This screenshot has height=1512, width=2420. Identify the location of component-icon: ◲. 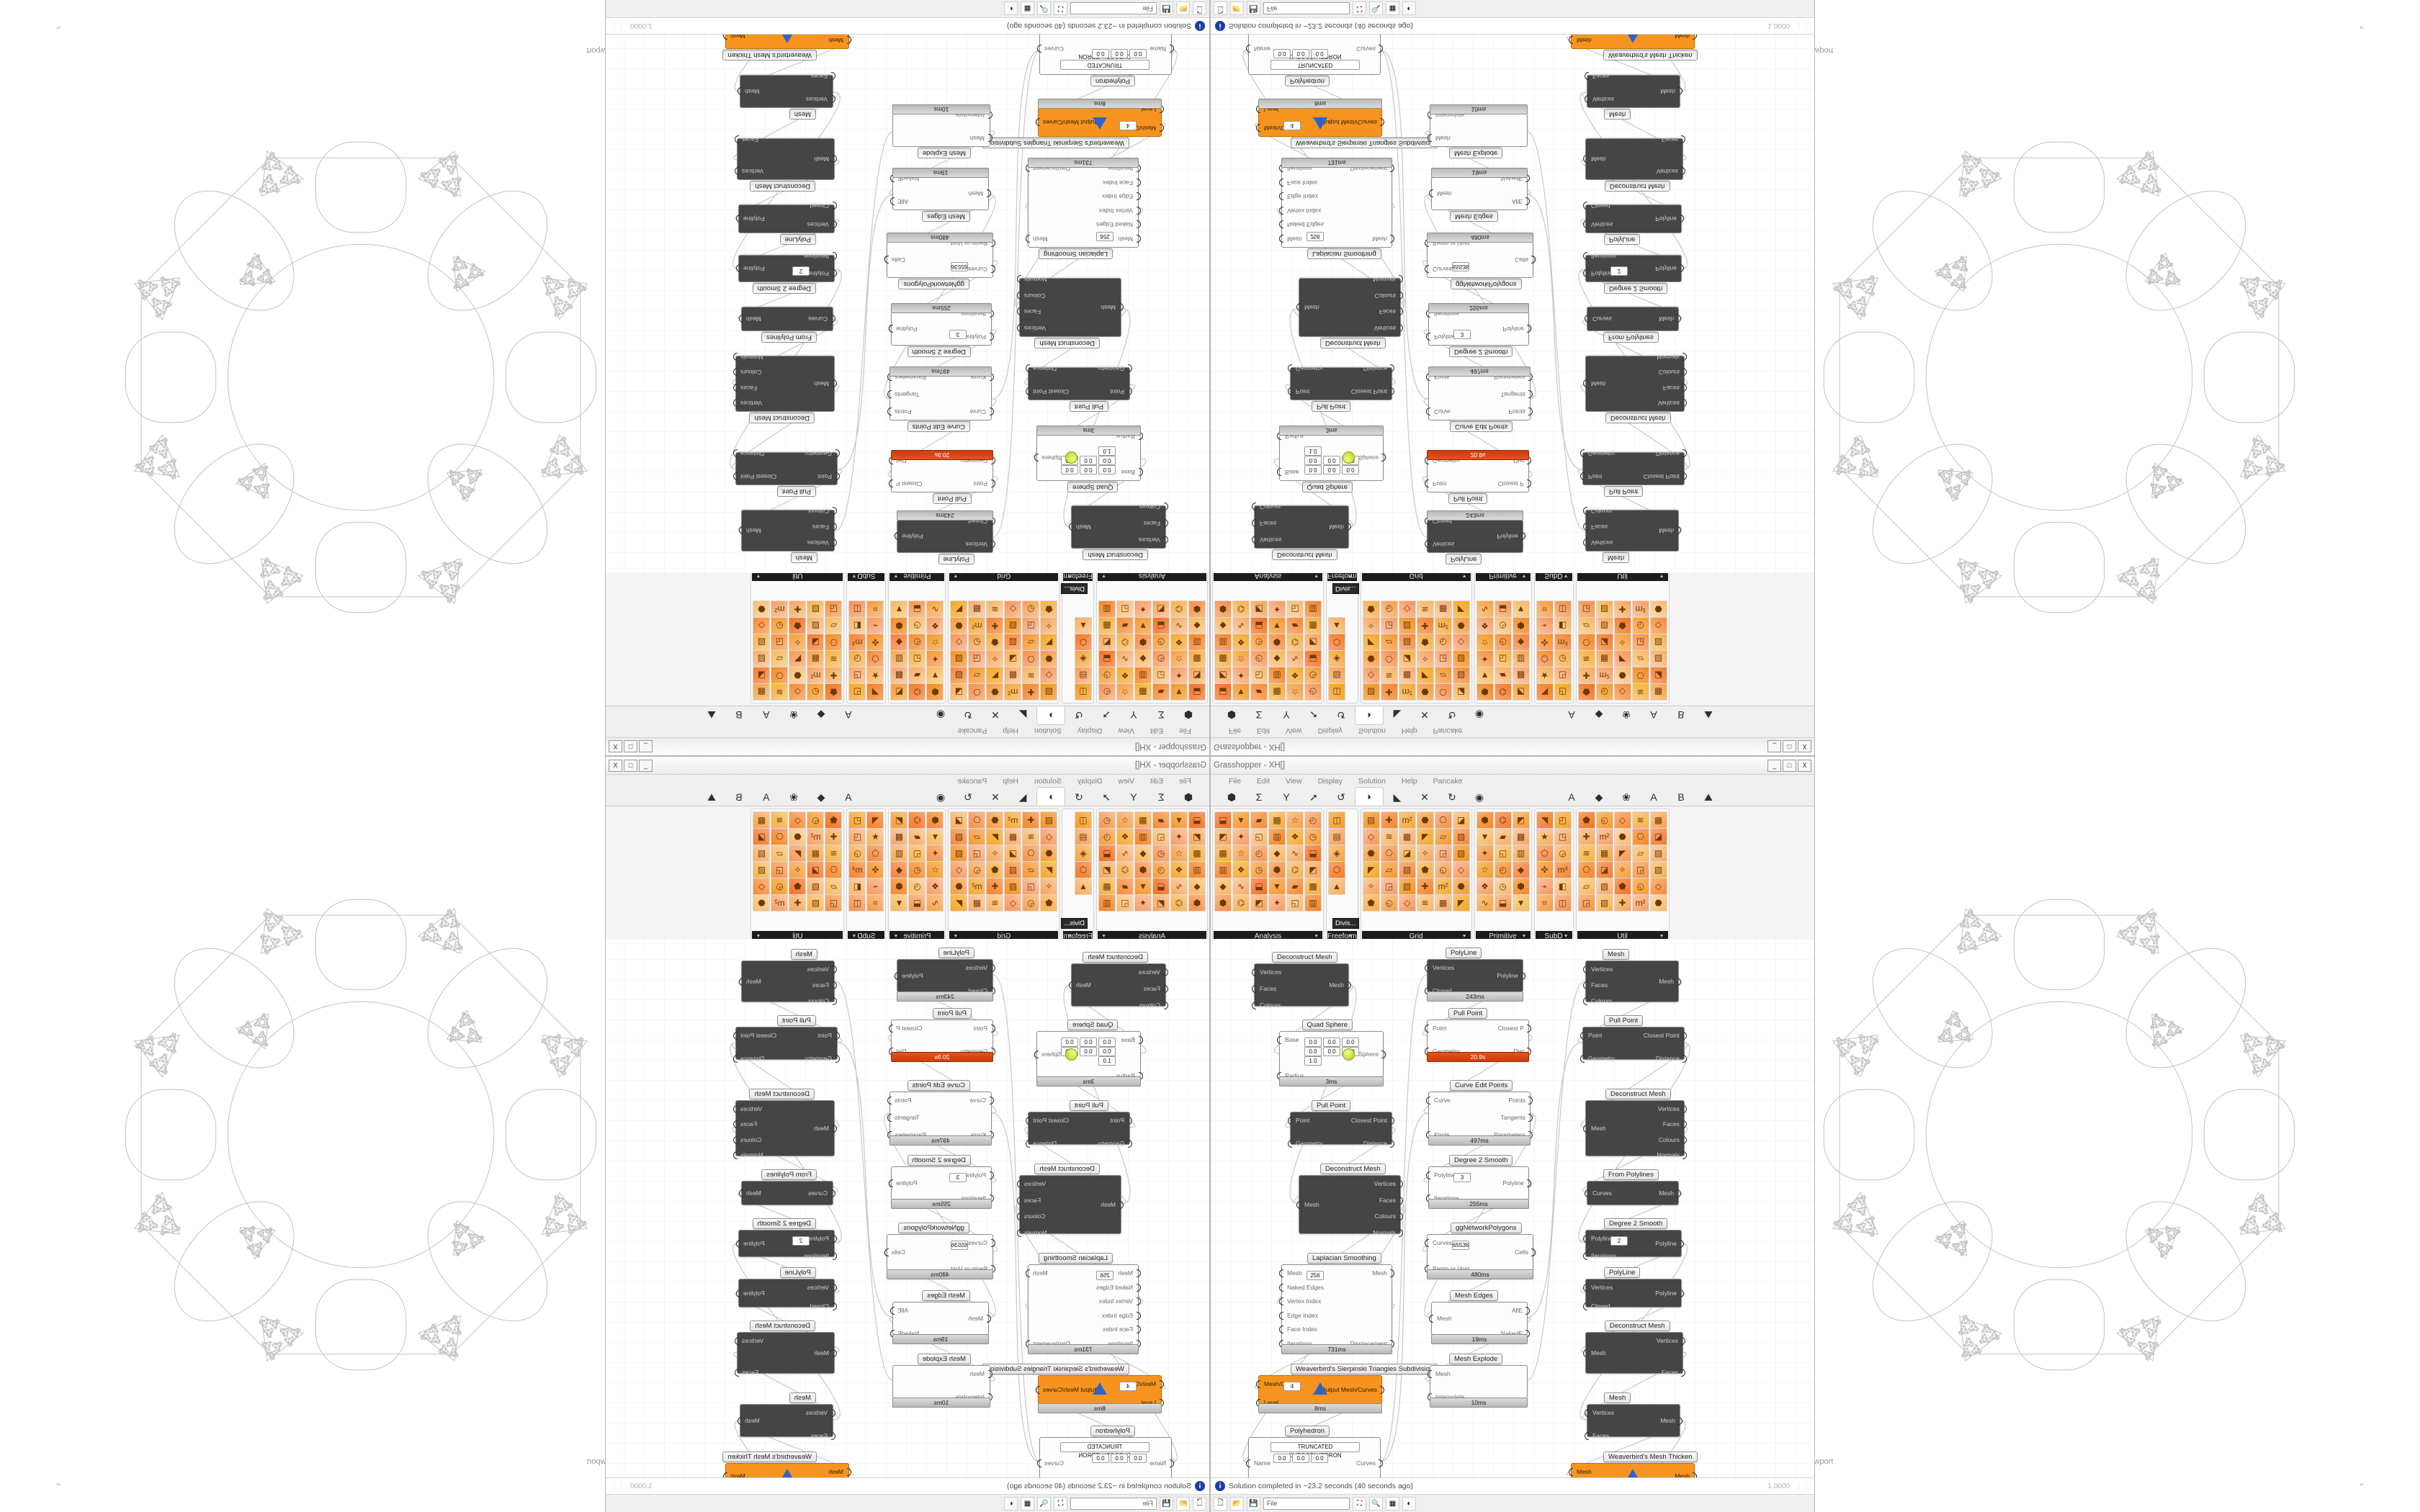
(1031, 886).